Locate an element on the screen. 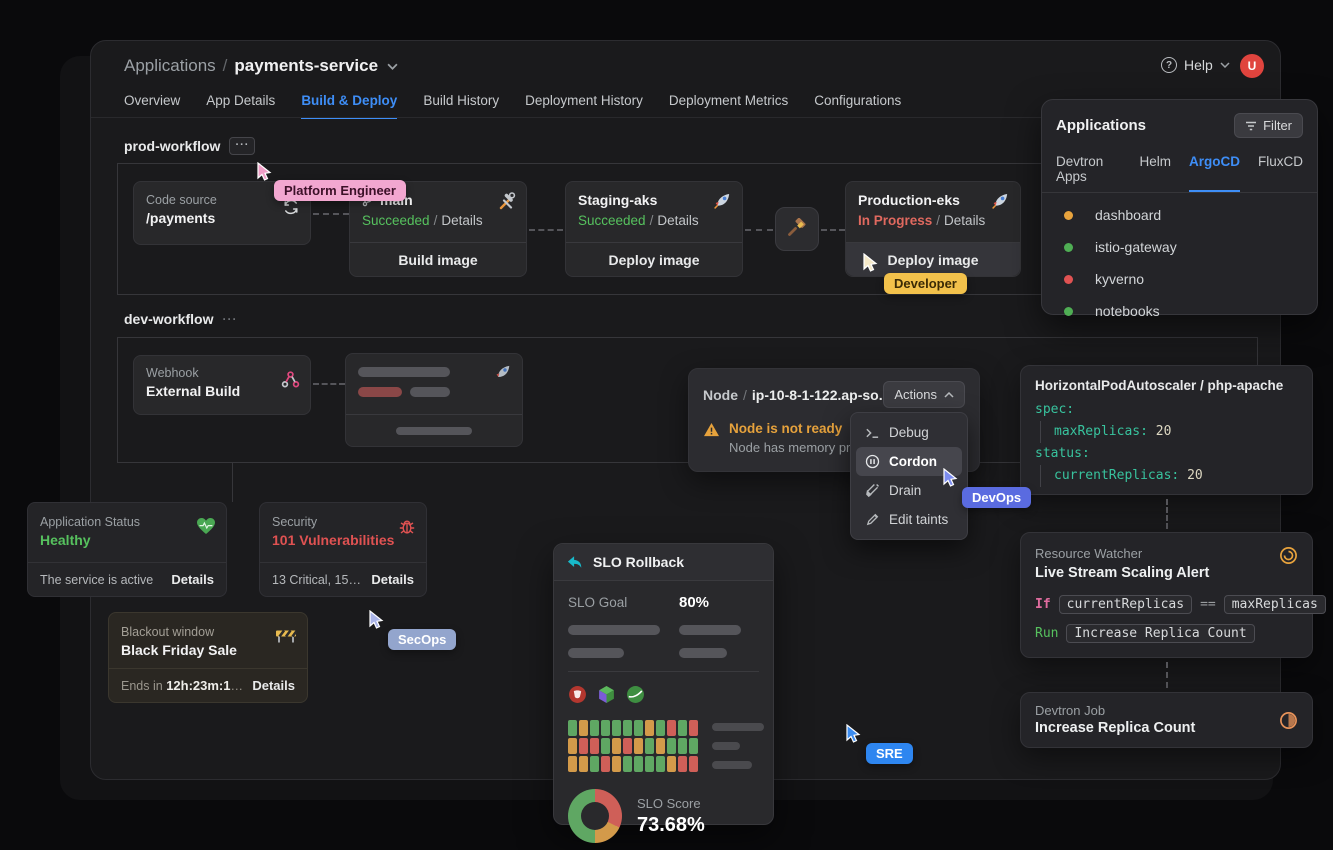  help-menu: ? Help is located at coordinates (1195, 65).